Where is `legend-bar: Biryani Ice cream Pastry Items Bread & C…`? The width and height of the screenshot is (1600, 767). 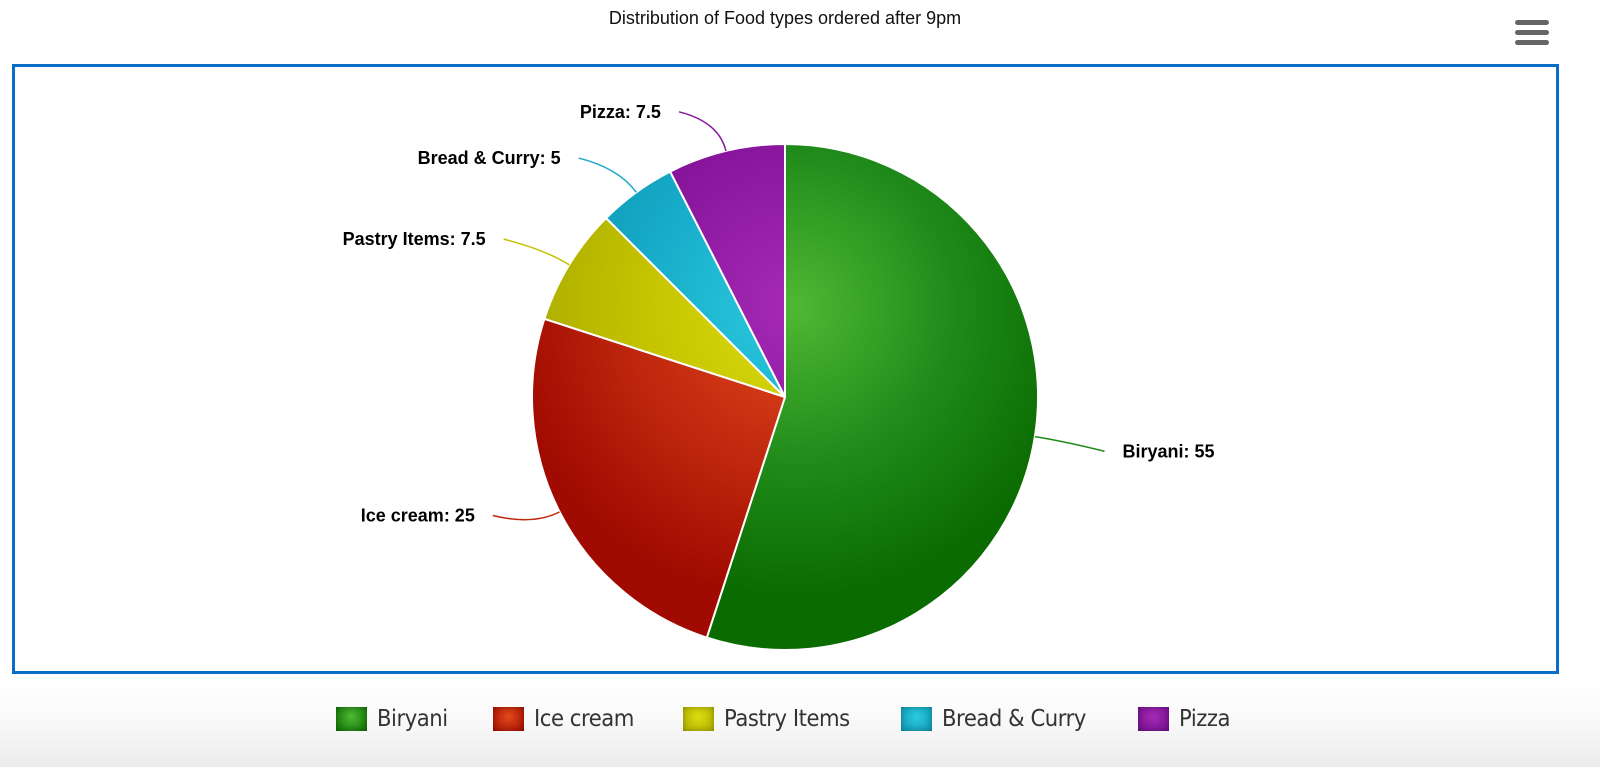 legend-bar: Biryani Ice cream Pastry Items Bread & C… is located at coordinates (800, 723).